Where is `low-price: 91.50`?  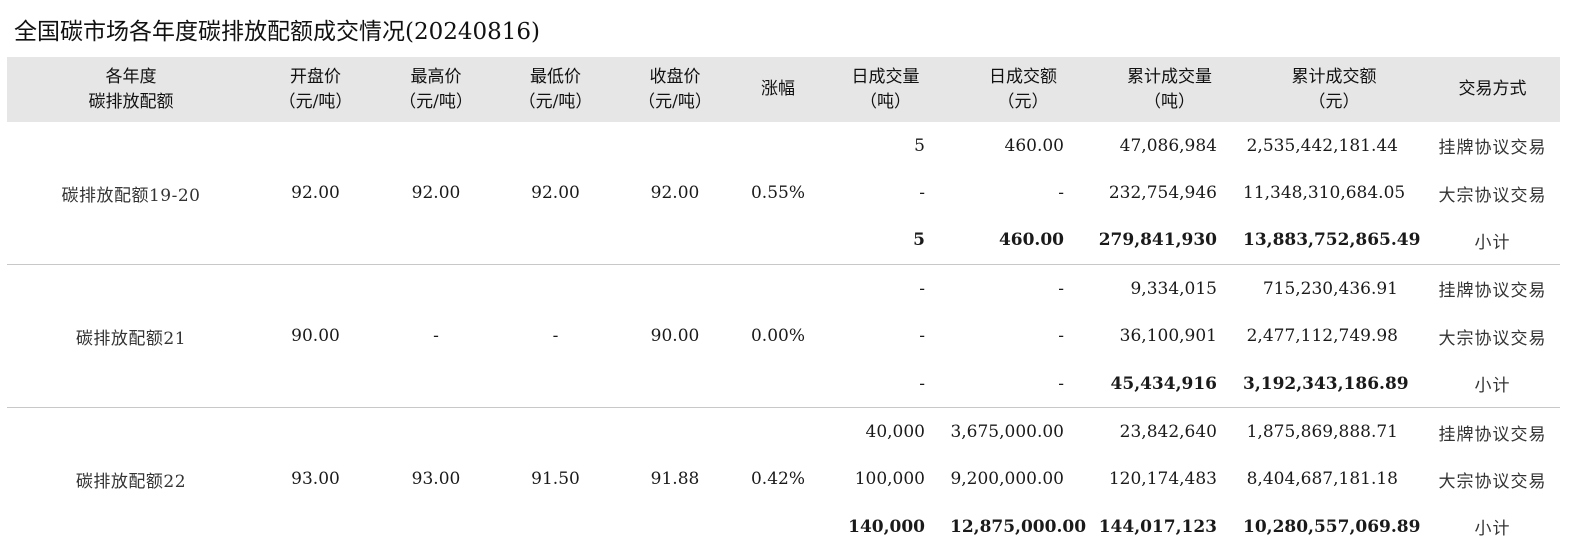
low-price: 91.50 is located at coordinates (555, 479).